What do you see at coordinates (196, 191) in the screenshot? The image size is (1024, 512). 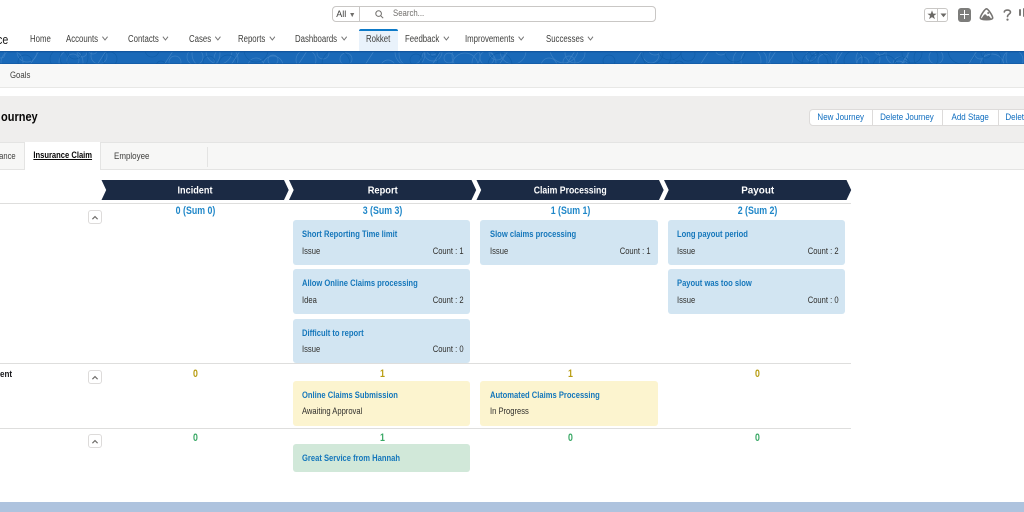 I see `svg-text: Incident` at bounding box center [196, 191].